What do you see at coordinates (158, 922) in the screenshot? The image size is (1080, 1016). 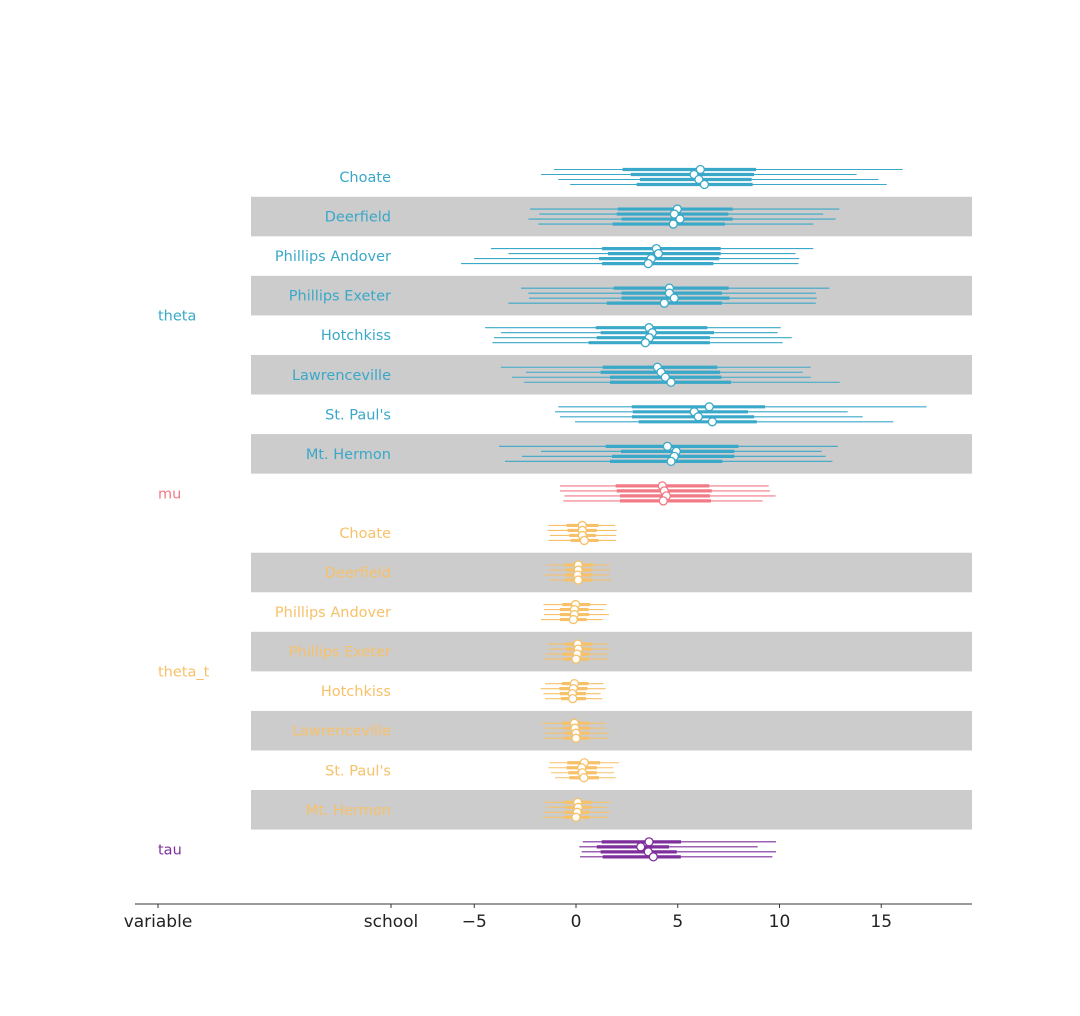 I see `column-tick-label: variable` at bounding box center [158, 922].